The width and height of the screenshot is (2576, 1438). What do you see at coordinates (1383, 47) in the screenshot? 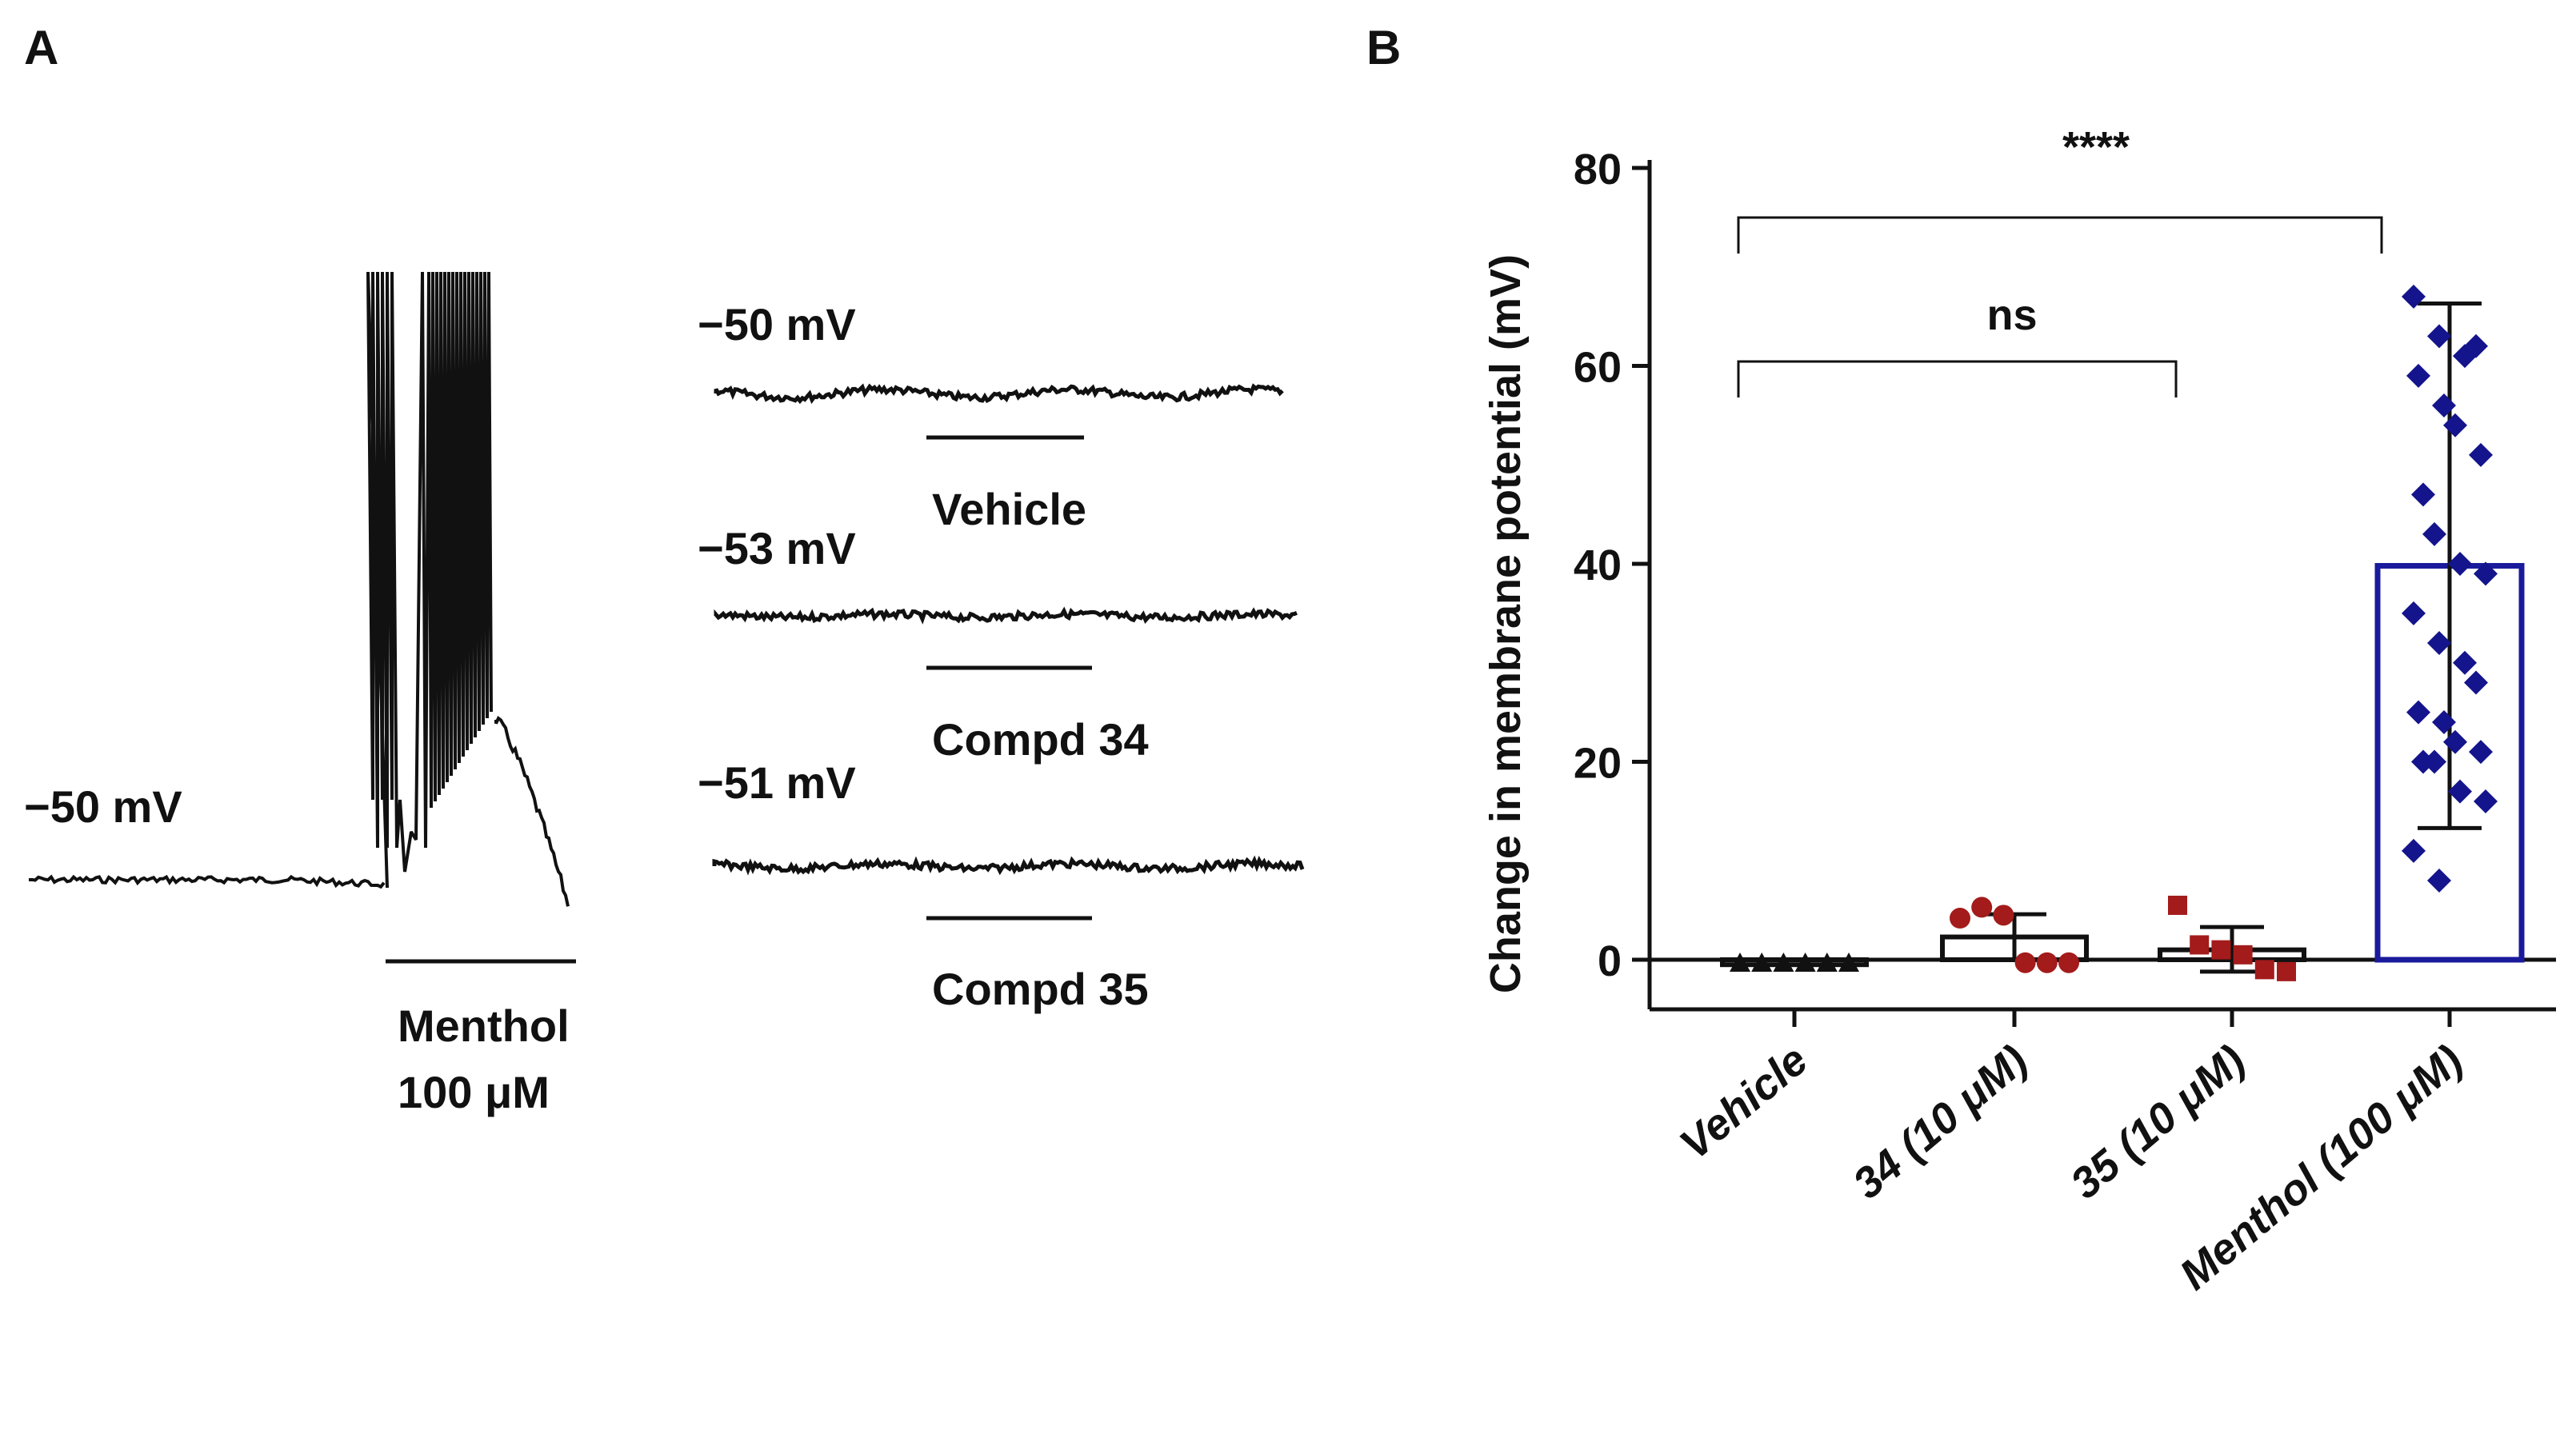
I see `panel-b-label: B` at bounding box center [1383, 47].